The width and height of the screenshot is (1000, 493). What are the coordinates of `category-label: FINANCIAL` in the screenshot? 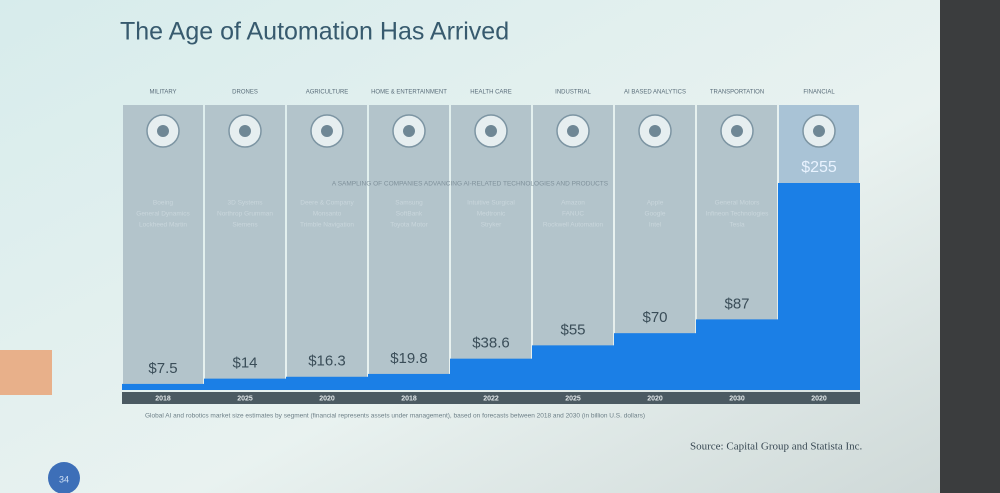 It's located at (819, 93).